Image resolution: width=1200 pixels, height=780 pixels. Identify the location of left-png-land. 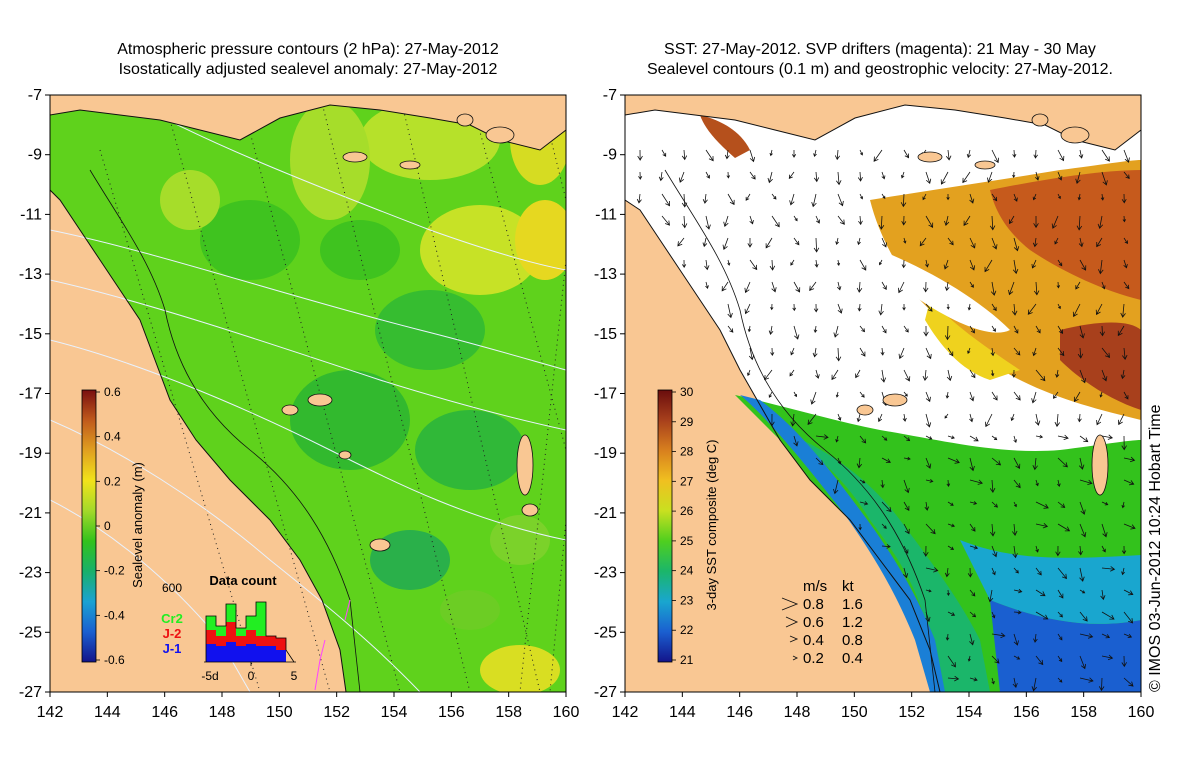
(308, 123).